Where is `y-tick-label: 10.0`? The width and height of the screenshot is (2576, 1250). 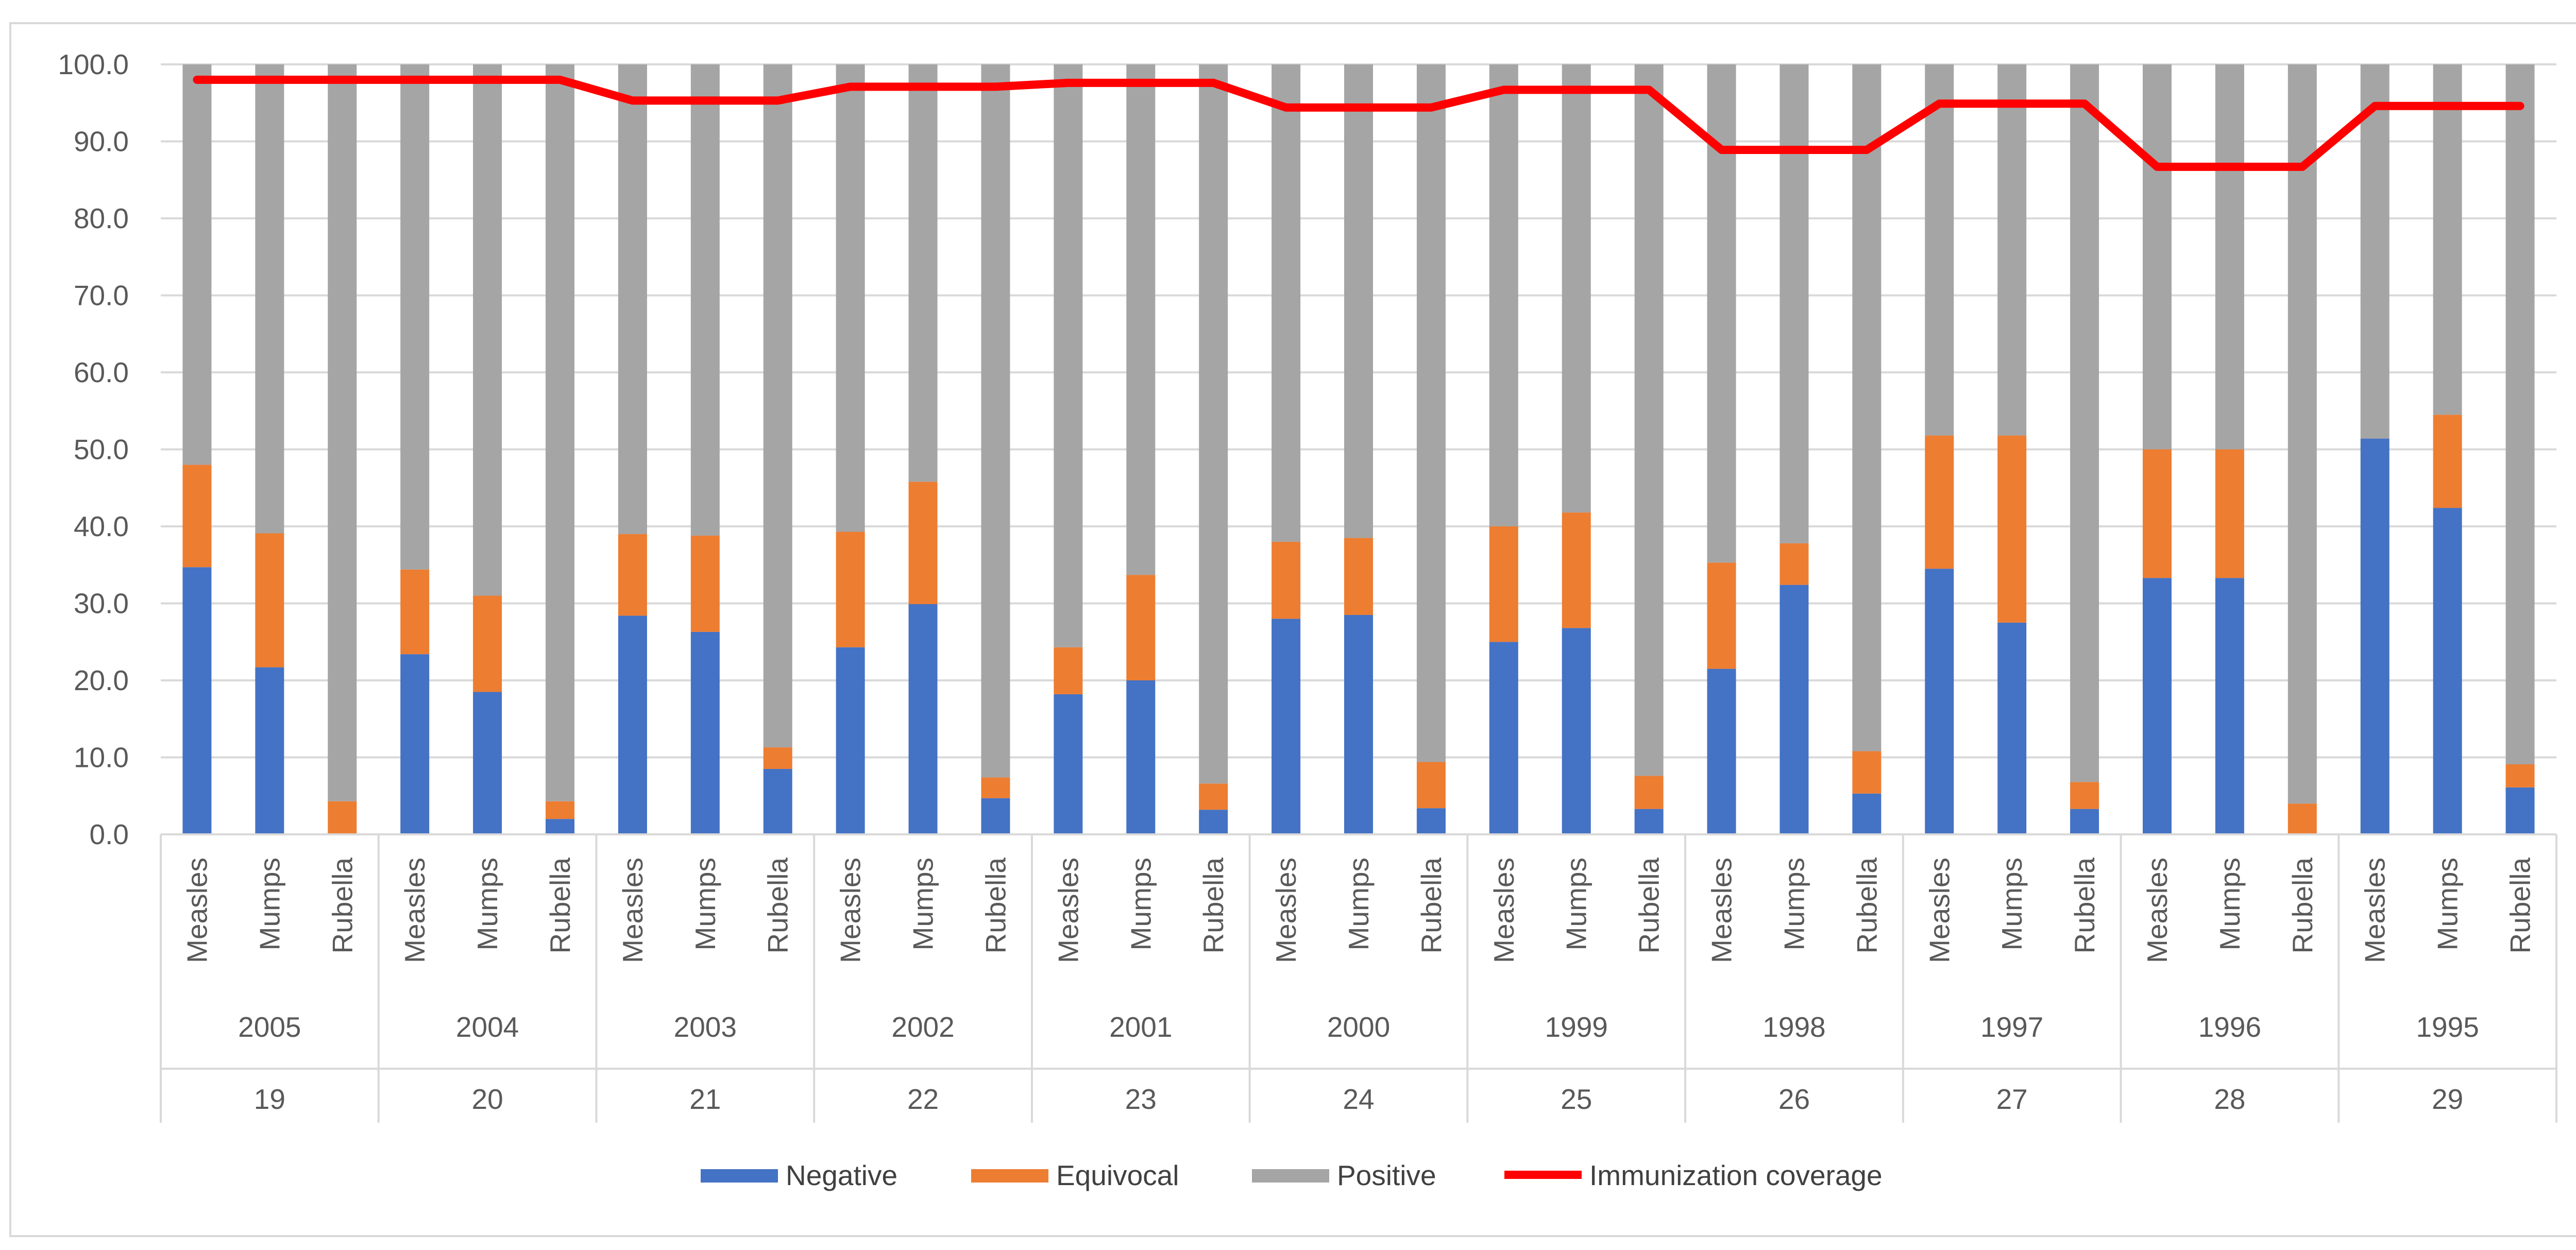
y-tick-label: 10.0 is located at coordinates (101, 758).